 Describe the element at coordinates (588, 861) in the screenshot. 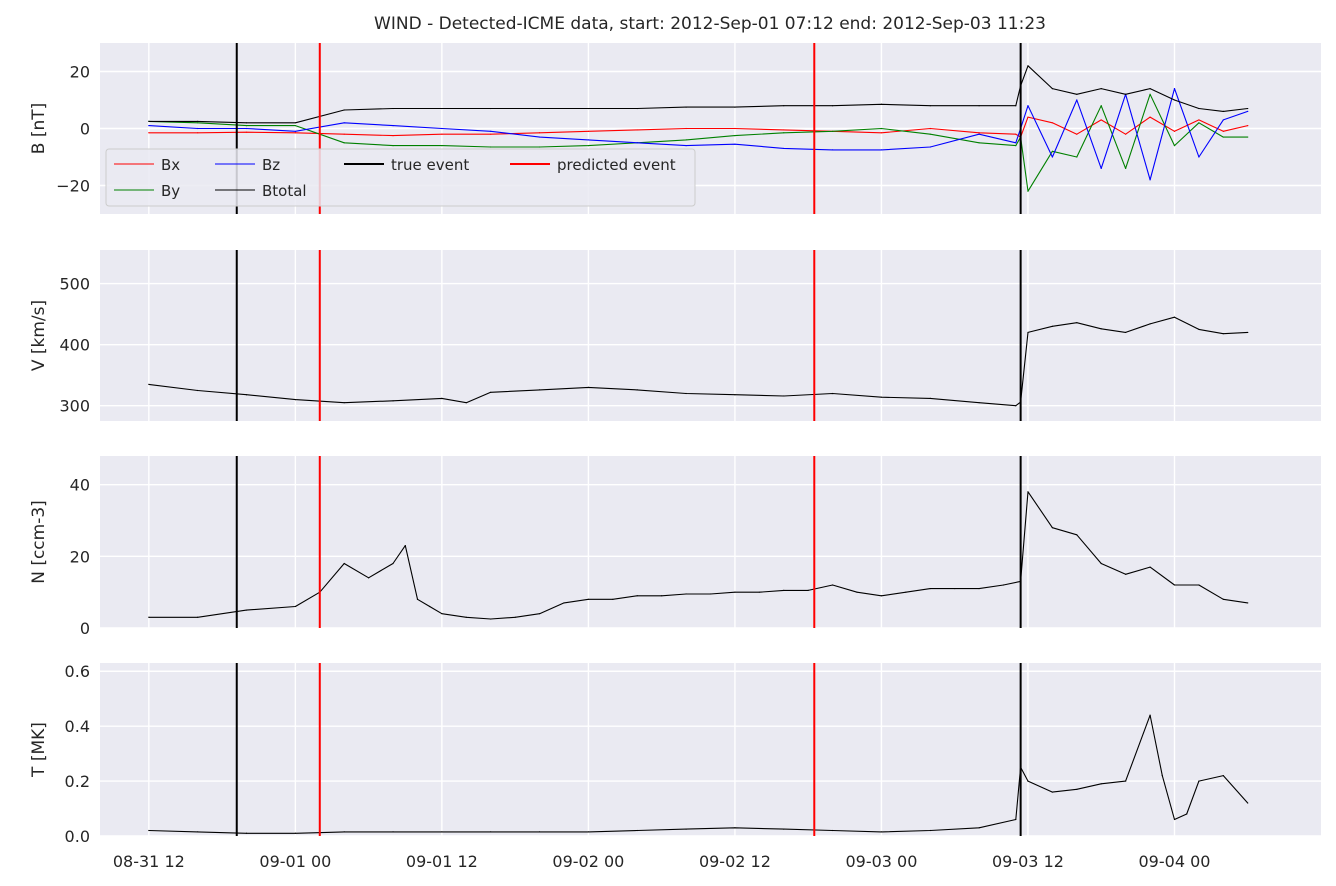

I see `x-tick-label: 09-02 00` at that location.